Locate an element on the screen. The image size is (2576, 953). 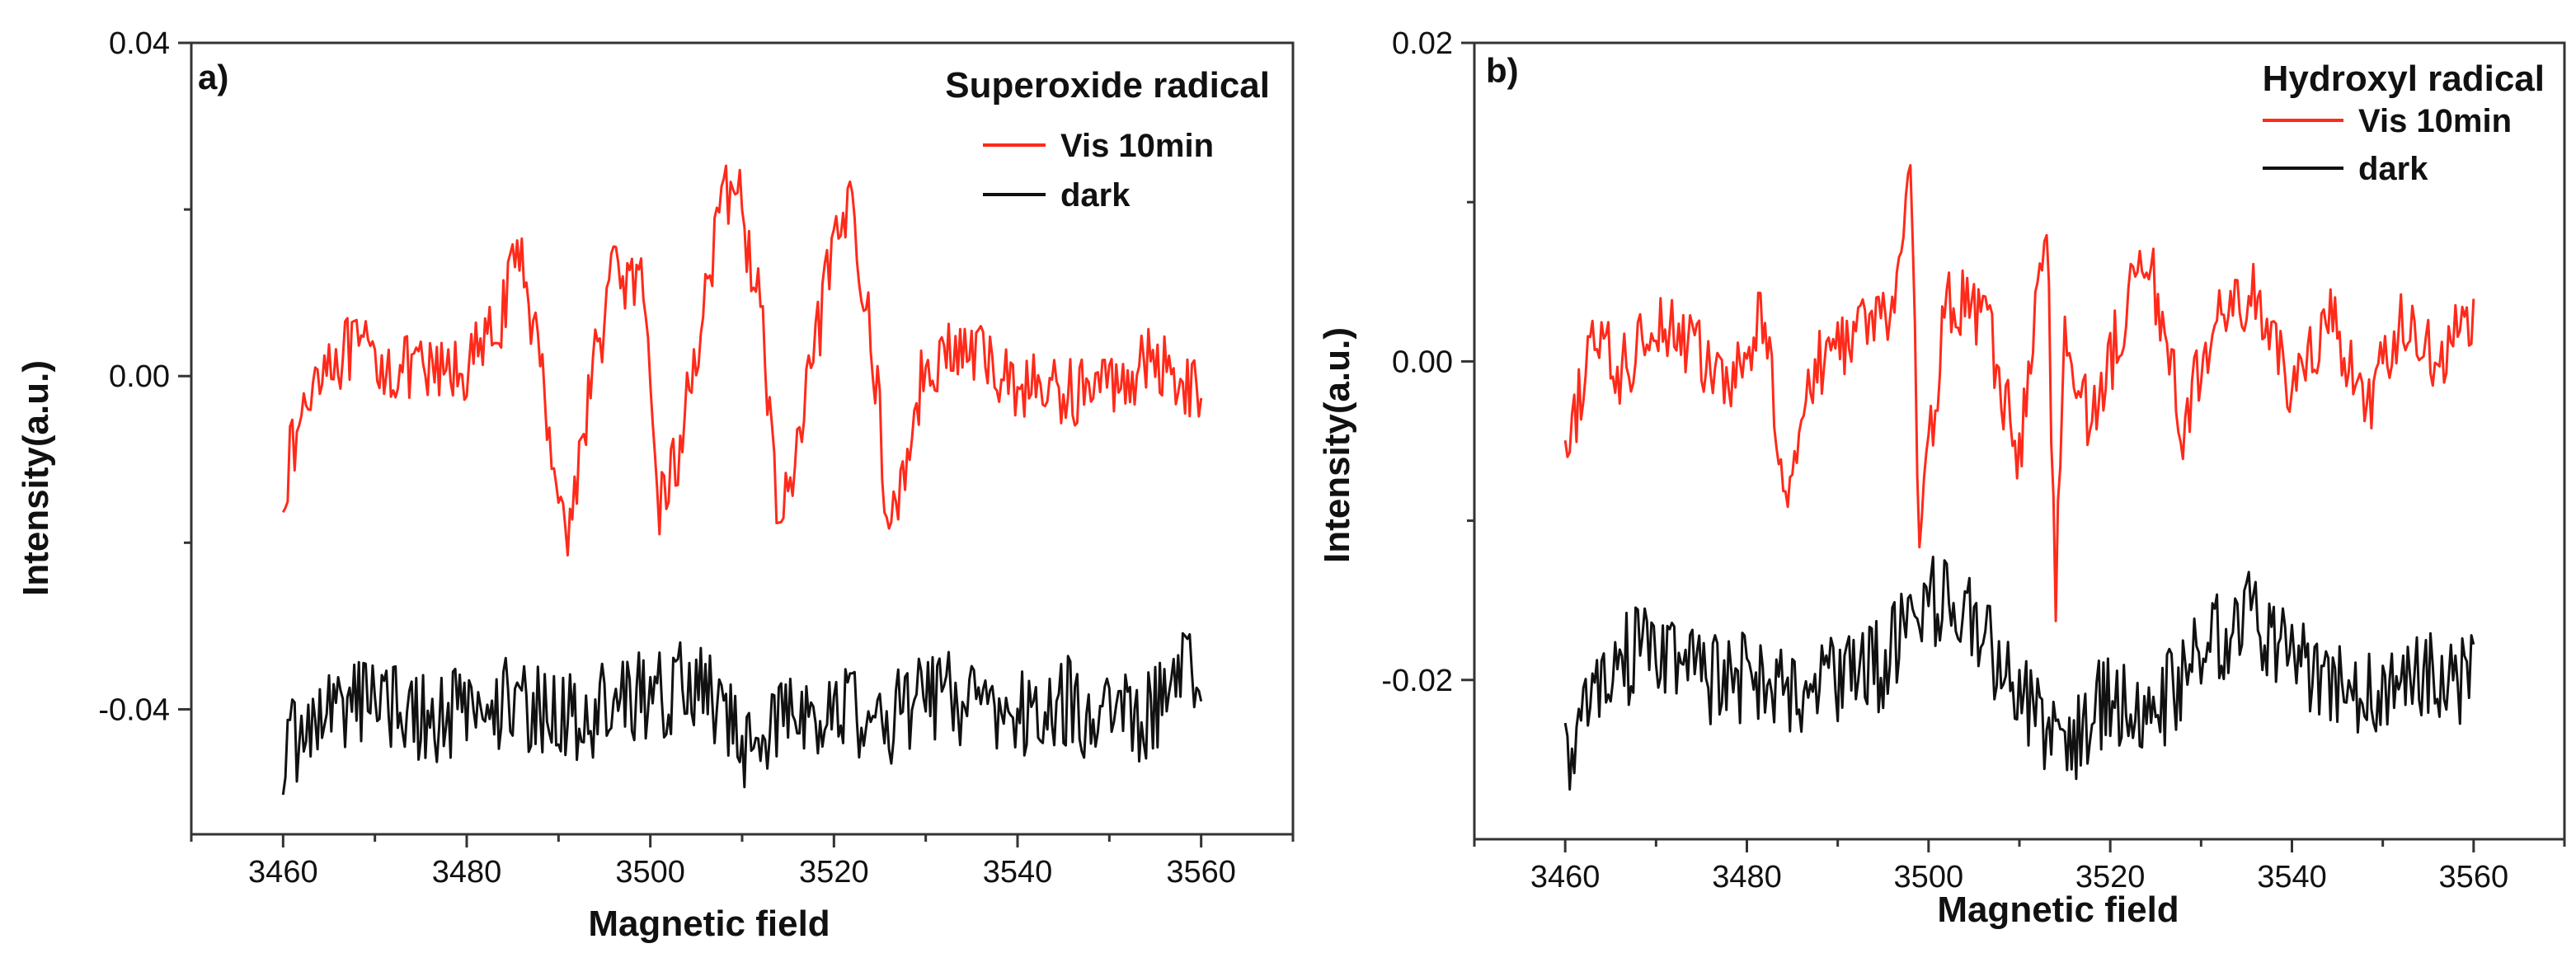
panel-label: b) is located at coordinates (1502, 70).